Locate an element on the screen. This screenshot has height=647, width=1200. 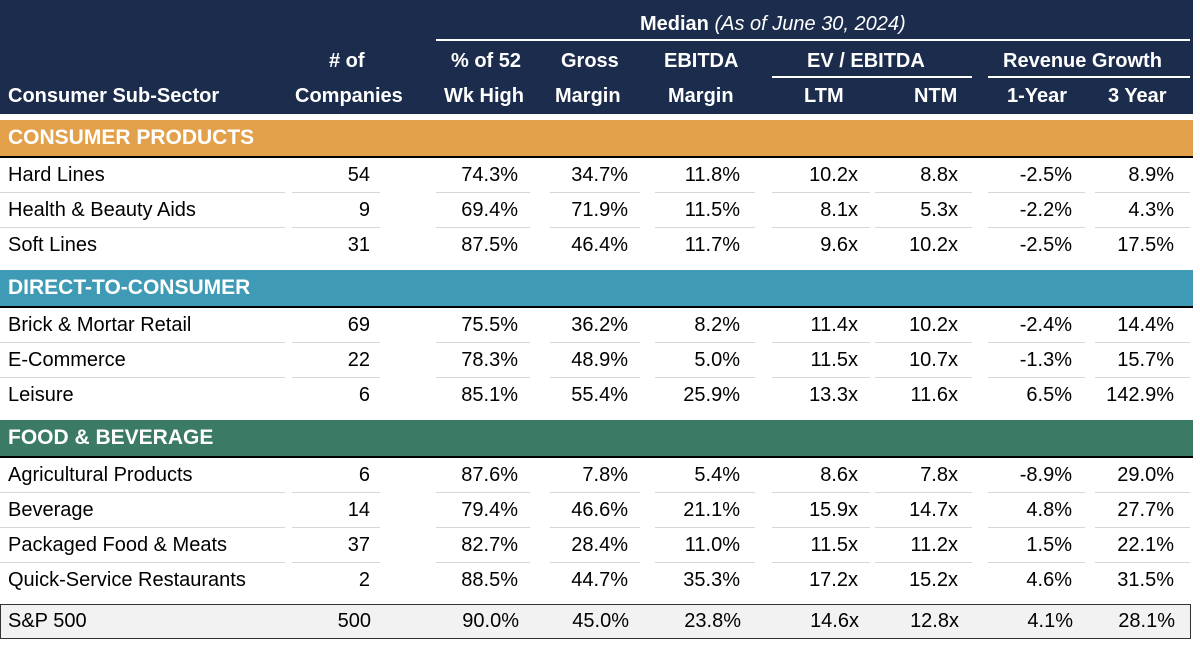
revenue-growth-underline is located at coordinates (1089, 77).